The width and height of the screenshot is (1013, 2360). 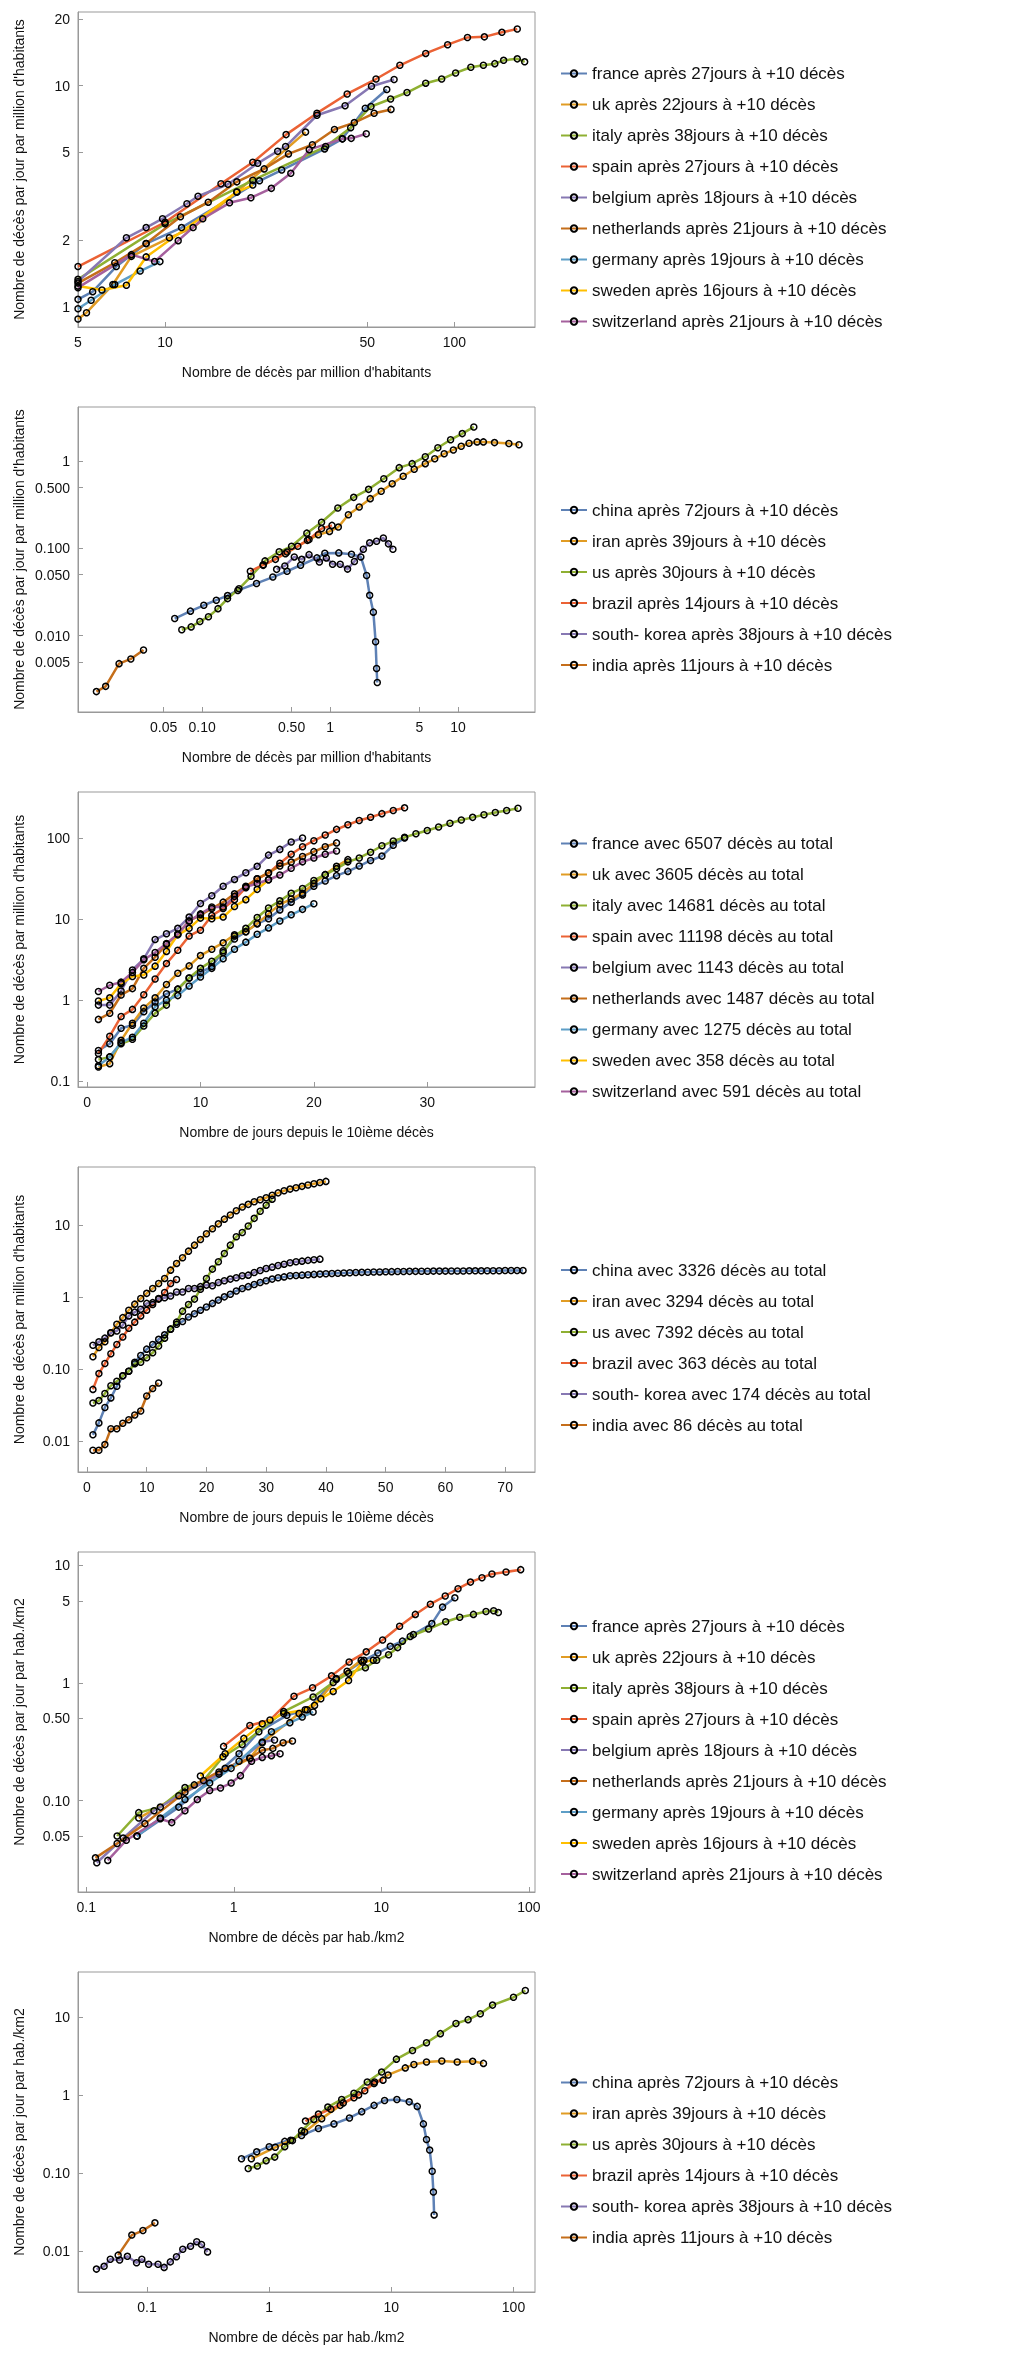 What do you see at coordinates (709, 905) in the screenshot?
I see `legend-label: italy avec 14681 décès au total` at bounding box center [709, 905].